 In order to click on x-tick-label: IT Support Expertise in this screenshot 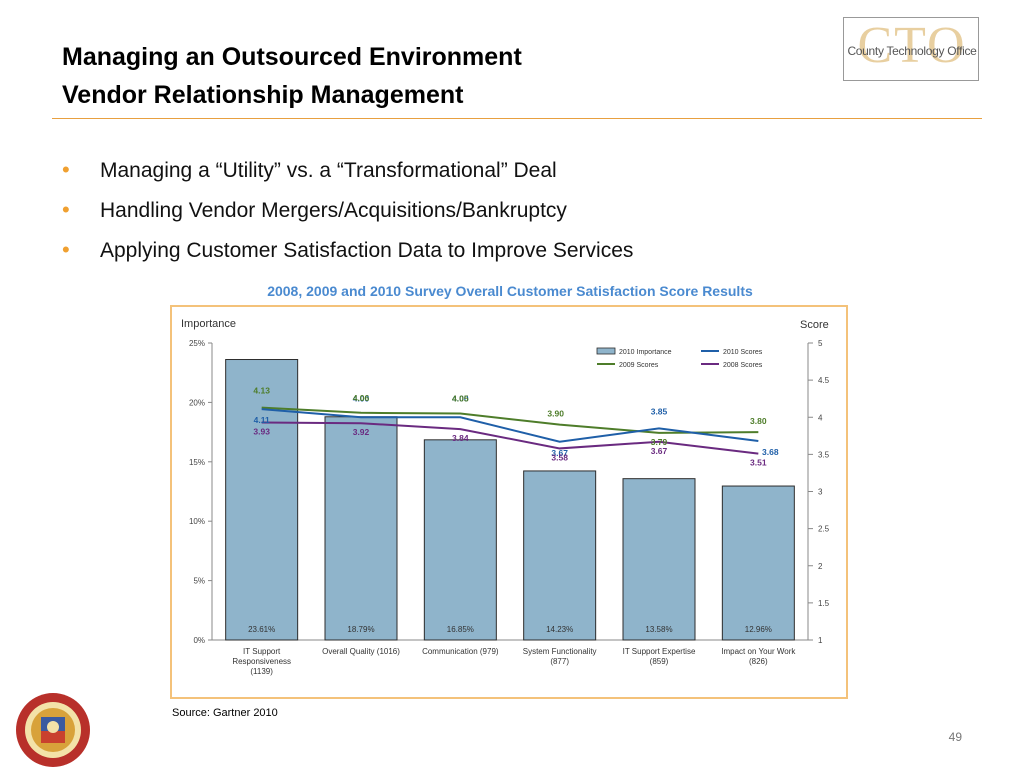, I will do `click(659, 651)`.